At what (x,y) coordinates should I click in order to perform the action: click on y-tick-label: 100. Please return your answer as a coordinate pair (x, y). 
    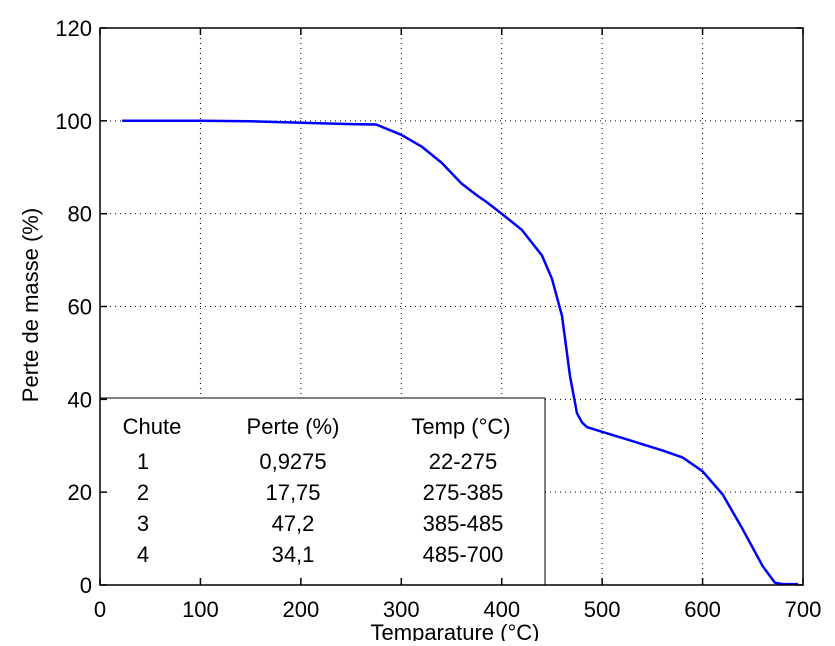
    Looking at the image, I should click on (73, 121).